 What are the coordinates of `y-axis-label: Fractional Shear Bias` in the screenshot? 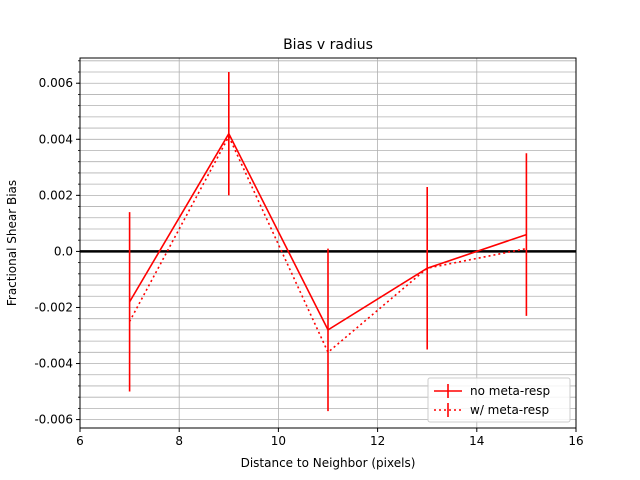 It's located at (12, 243).